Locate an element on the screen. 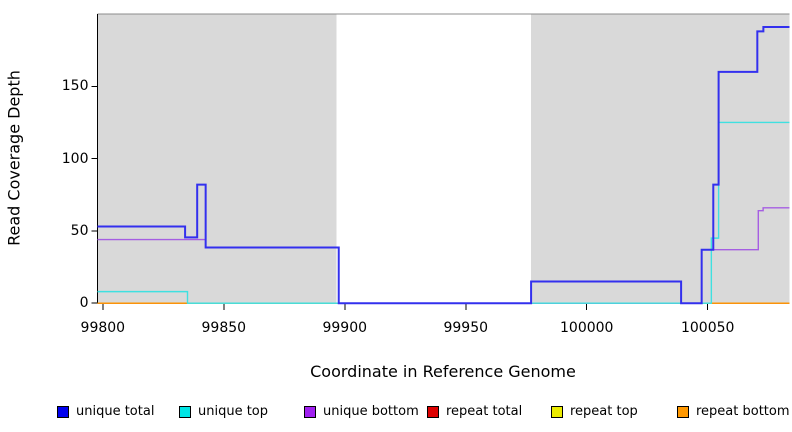  legend-swatch-repeat-bottom is located at coordinates (683, 411).